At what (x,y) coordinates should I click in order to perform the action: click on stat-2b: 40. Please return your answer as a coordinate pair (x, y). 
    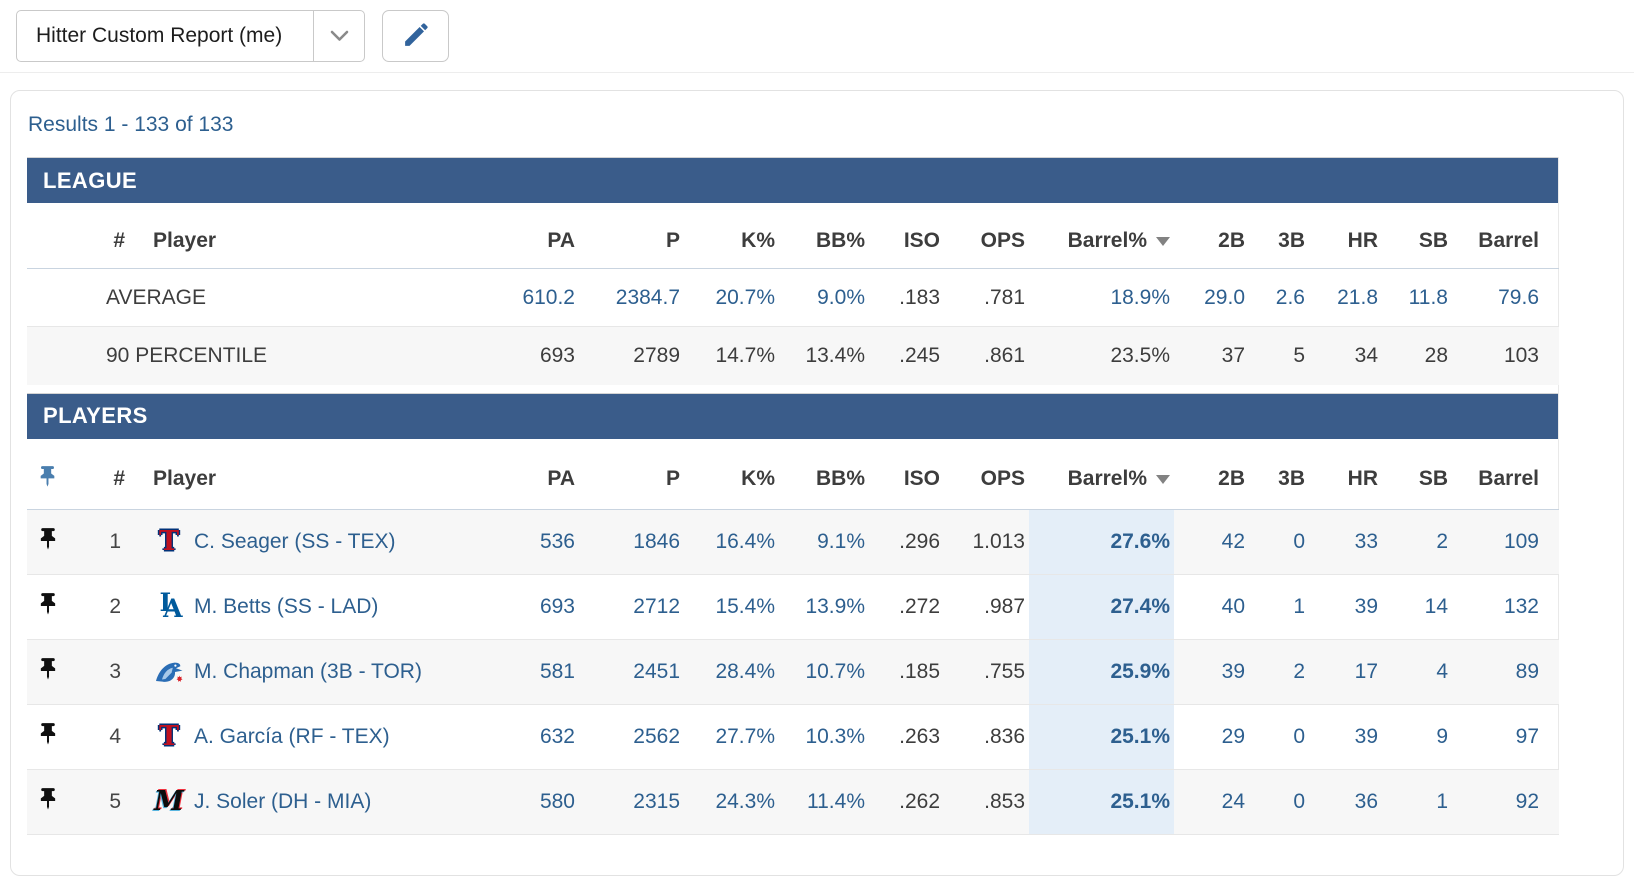
    Looking at the image, I should click on (1233, 606).